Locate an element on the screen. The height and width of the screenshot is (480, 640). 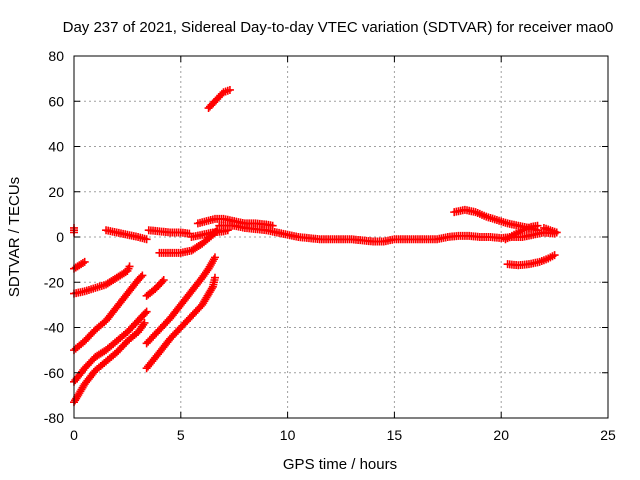
x-axis-label: GPS time / hours is located at coordinates (340, 464).